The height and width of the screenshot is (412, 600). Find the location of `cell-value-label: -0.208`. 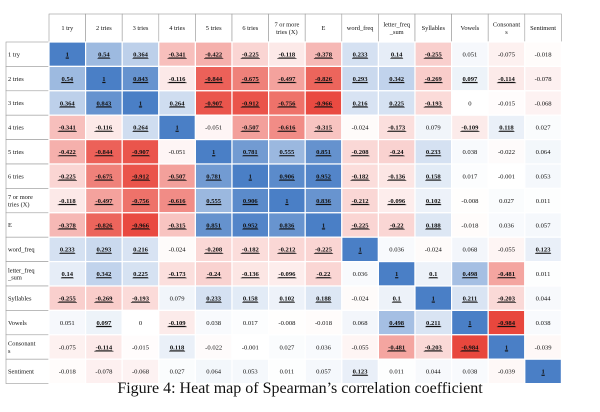

cell-value-label: -0.208 is located at coordinates (214, 250).